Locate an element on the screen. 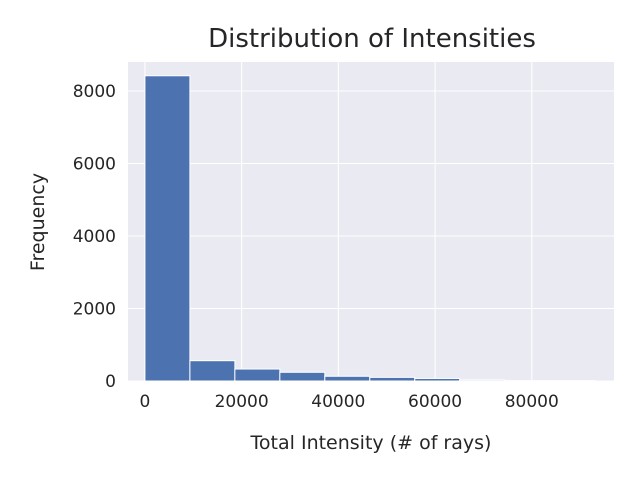 The image size is (640, 484). x-tick-label: 60000 is located at coordinates (435, 402).